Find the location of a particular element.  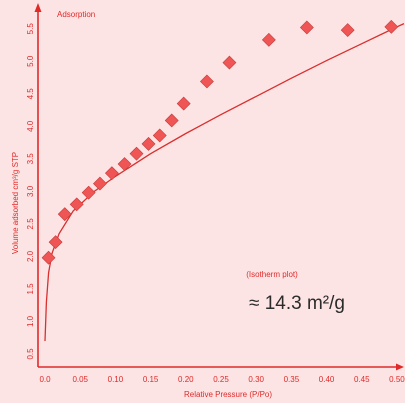

x-tick-label: 0.0 is located at coordinates (45, 379).